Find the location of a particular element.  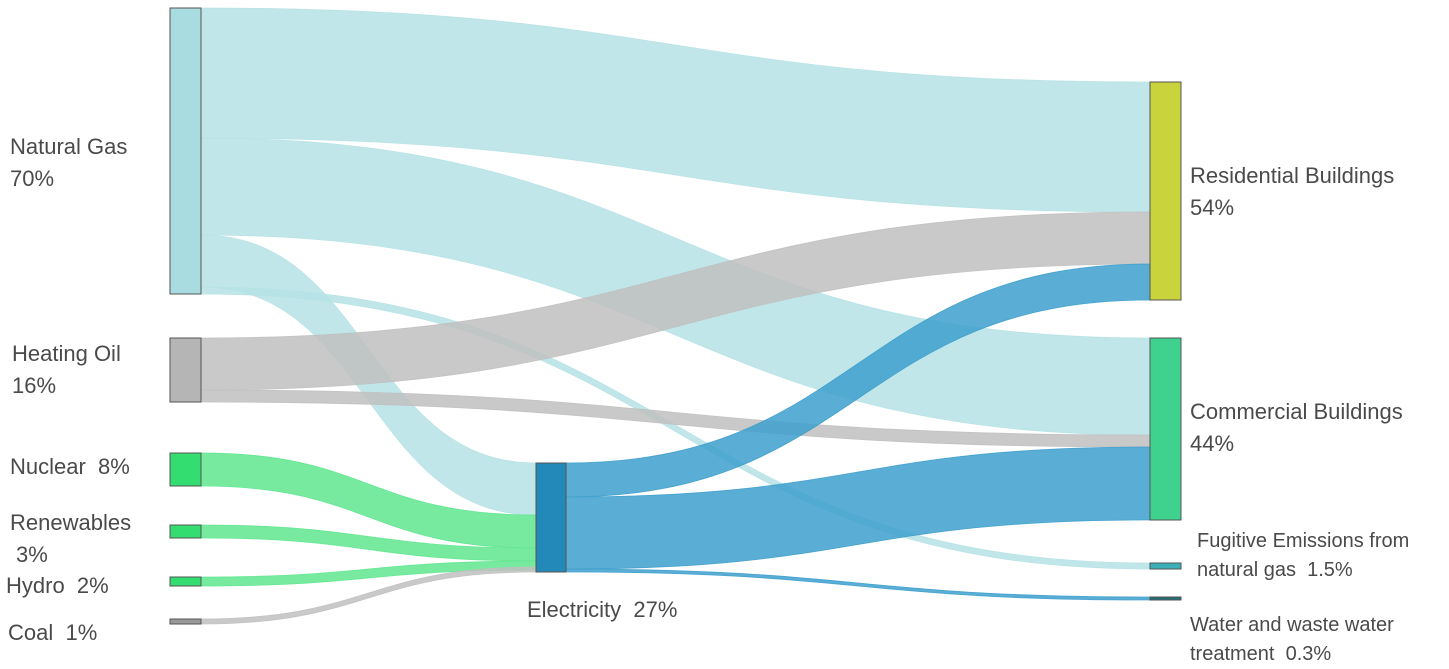

node-hydro is located at coordinates (185, 581).